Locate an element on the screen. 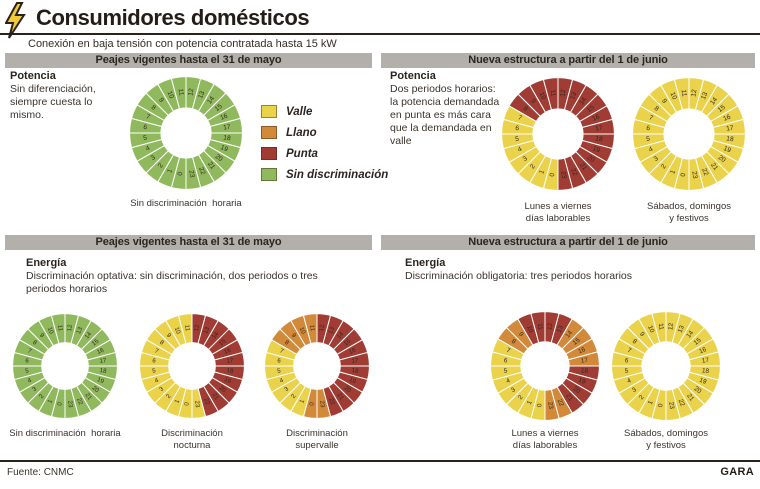  clock-caption-power-new-weekdays: Lunes a viernes días laborables is located at coordinates (558, 212).